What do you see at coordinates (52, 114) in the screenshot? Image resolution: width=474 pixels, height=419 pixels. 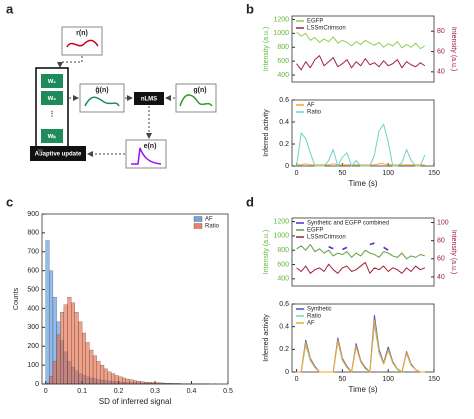 I see `node-label: ⋮` at bounding box center [52, 114].